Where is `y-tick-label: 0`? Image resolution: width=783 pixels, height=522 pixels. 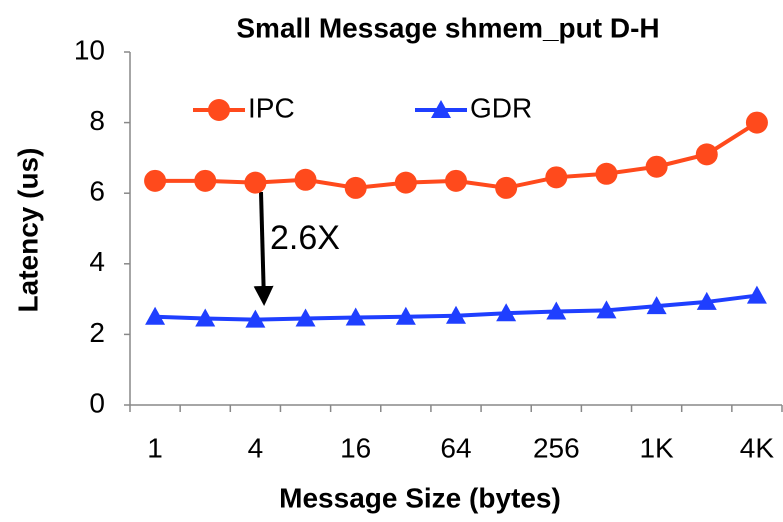 y-tick-label: 0 is located at coordinates (97, 402).